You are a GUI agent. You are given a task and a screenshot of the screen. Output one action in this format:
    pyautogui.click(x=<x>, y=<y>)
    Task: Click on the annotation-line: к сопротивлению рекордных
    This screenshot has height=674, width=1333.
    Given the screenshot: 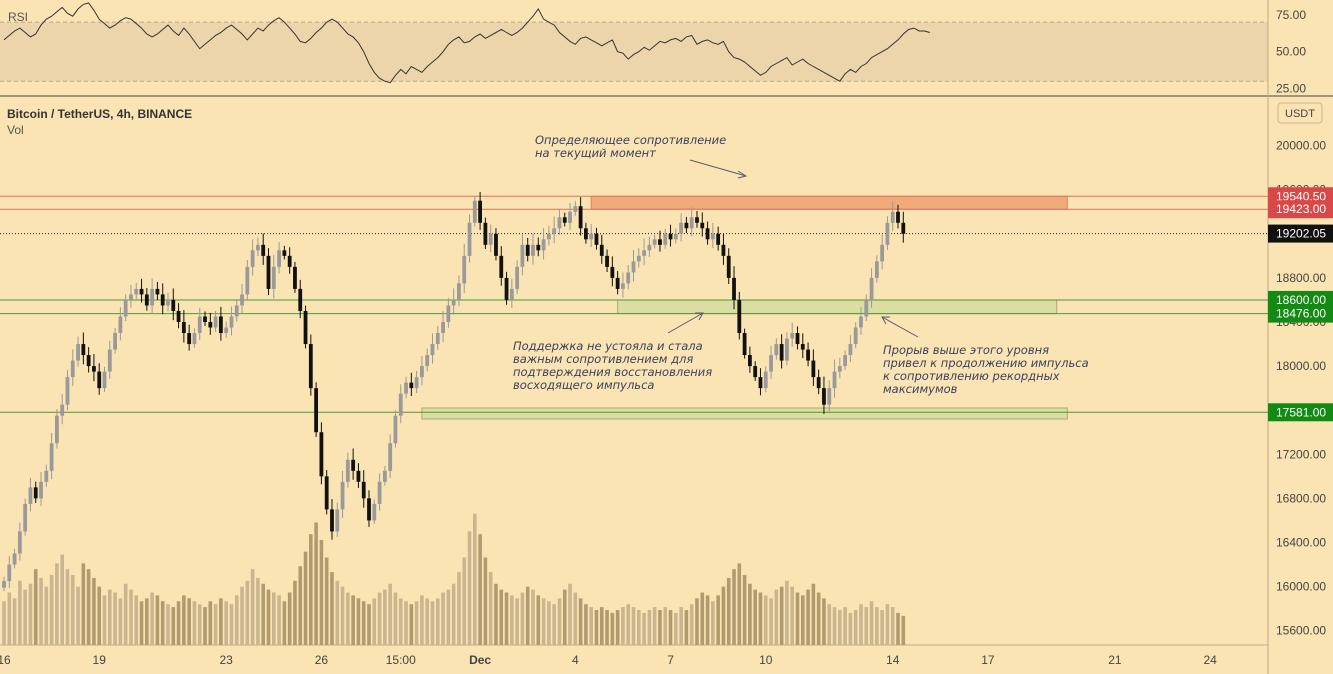 What is the action you would take?
    pyautogui.click(x=971, y=376)
    